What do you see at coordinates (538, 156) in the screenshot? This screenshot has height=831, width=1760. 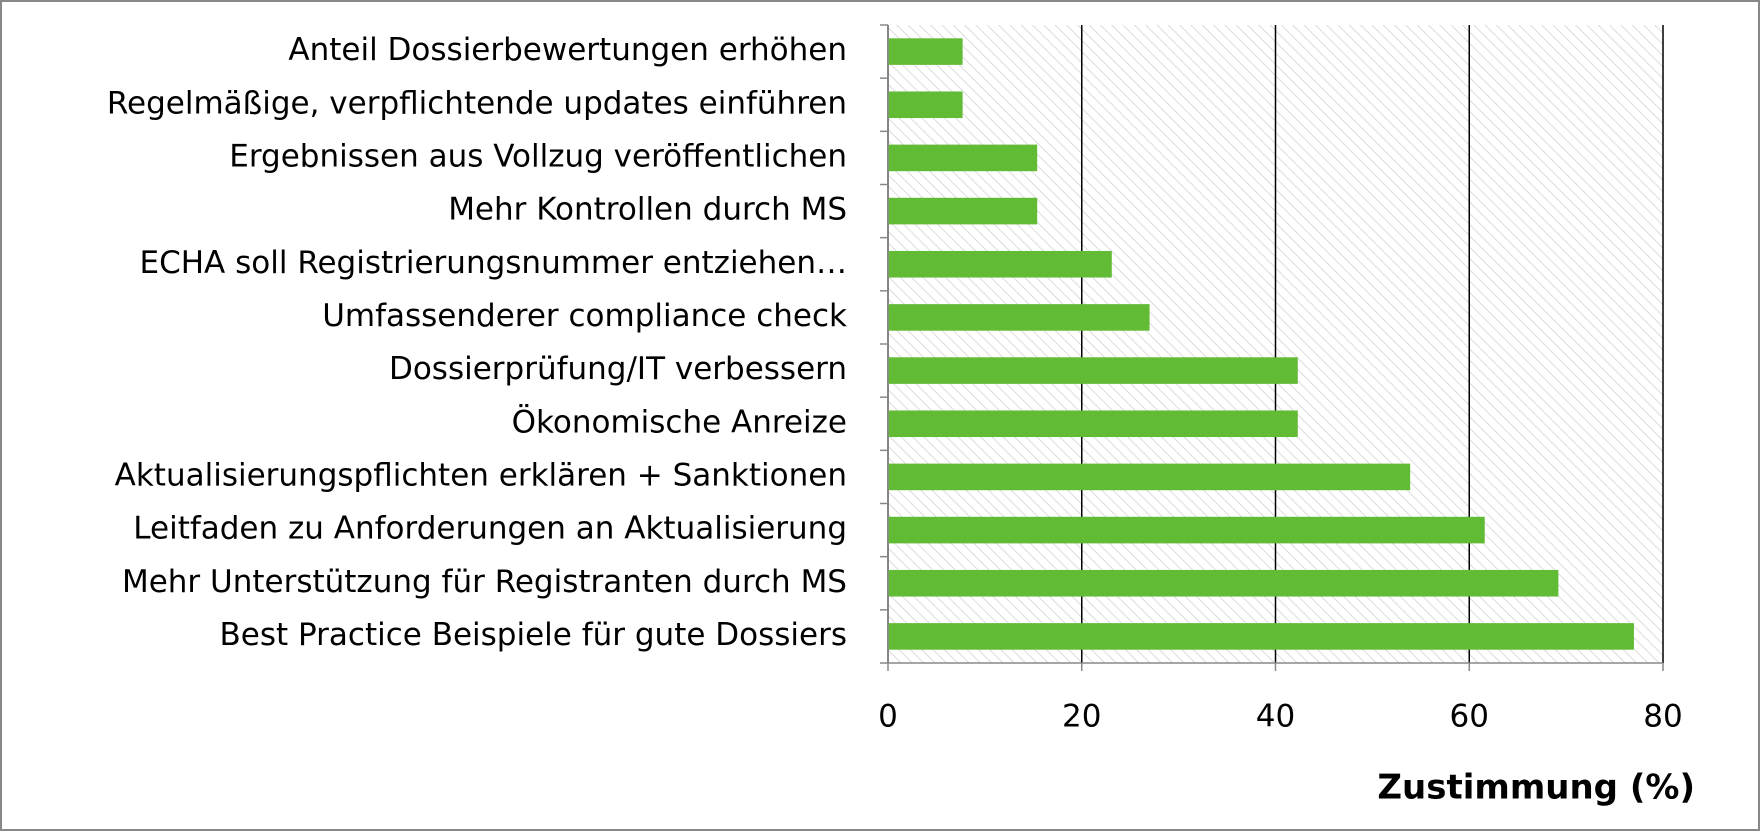 I see `y-tick-label: Ergebnissen aus Vollzug veröffentlichen` at bounding box center [538, 156].